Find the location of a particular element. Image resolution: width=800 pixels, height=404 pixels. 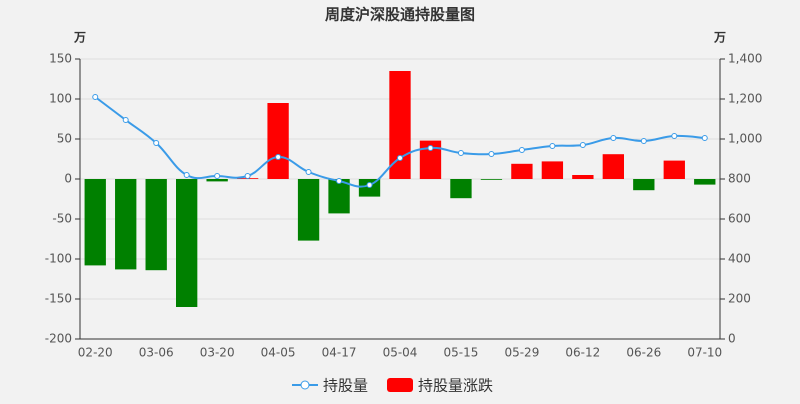

y-tick-label: -150 is located at coordinates (58, 299).